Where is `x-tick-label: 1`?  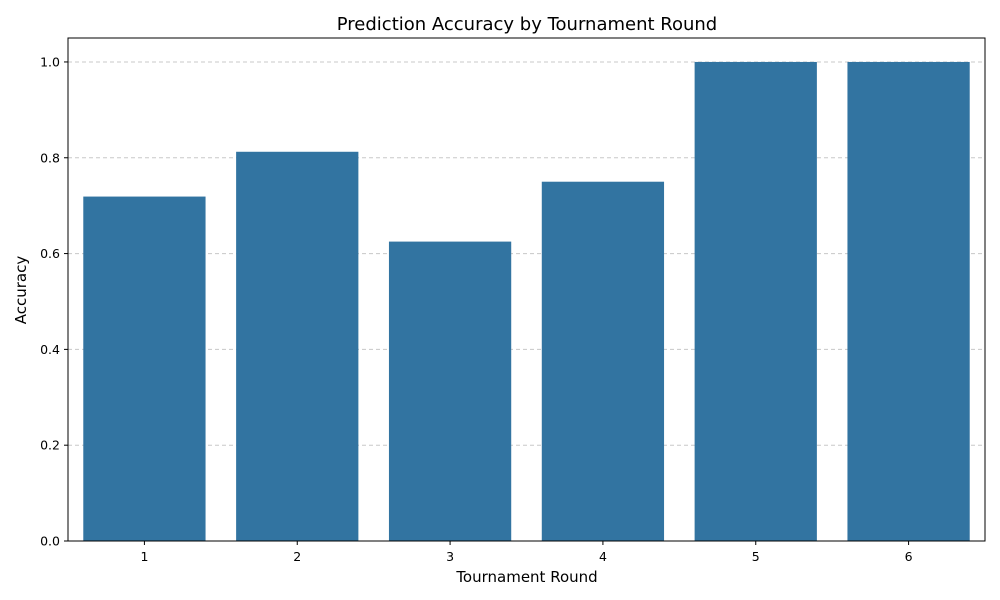 x-tick-label: 1 is located at coordinates (144, 556).